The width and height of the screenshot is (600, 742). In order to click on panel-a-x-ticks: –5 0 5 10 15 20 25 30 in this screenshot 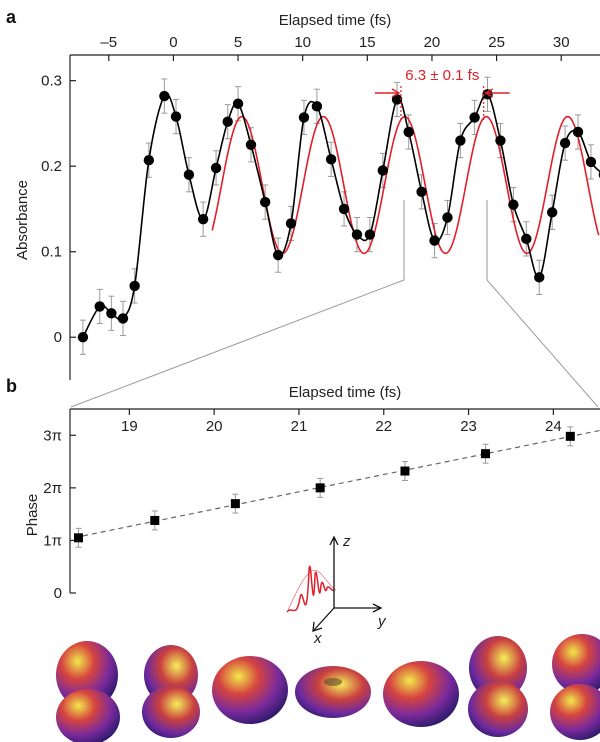, I will do `click(335, 47)`.